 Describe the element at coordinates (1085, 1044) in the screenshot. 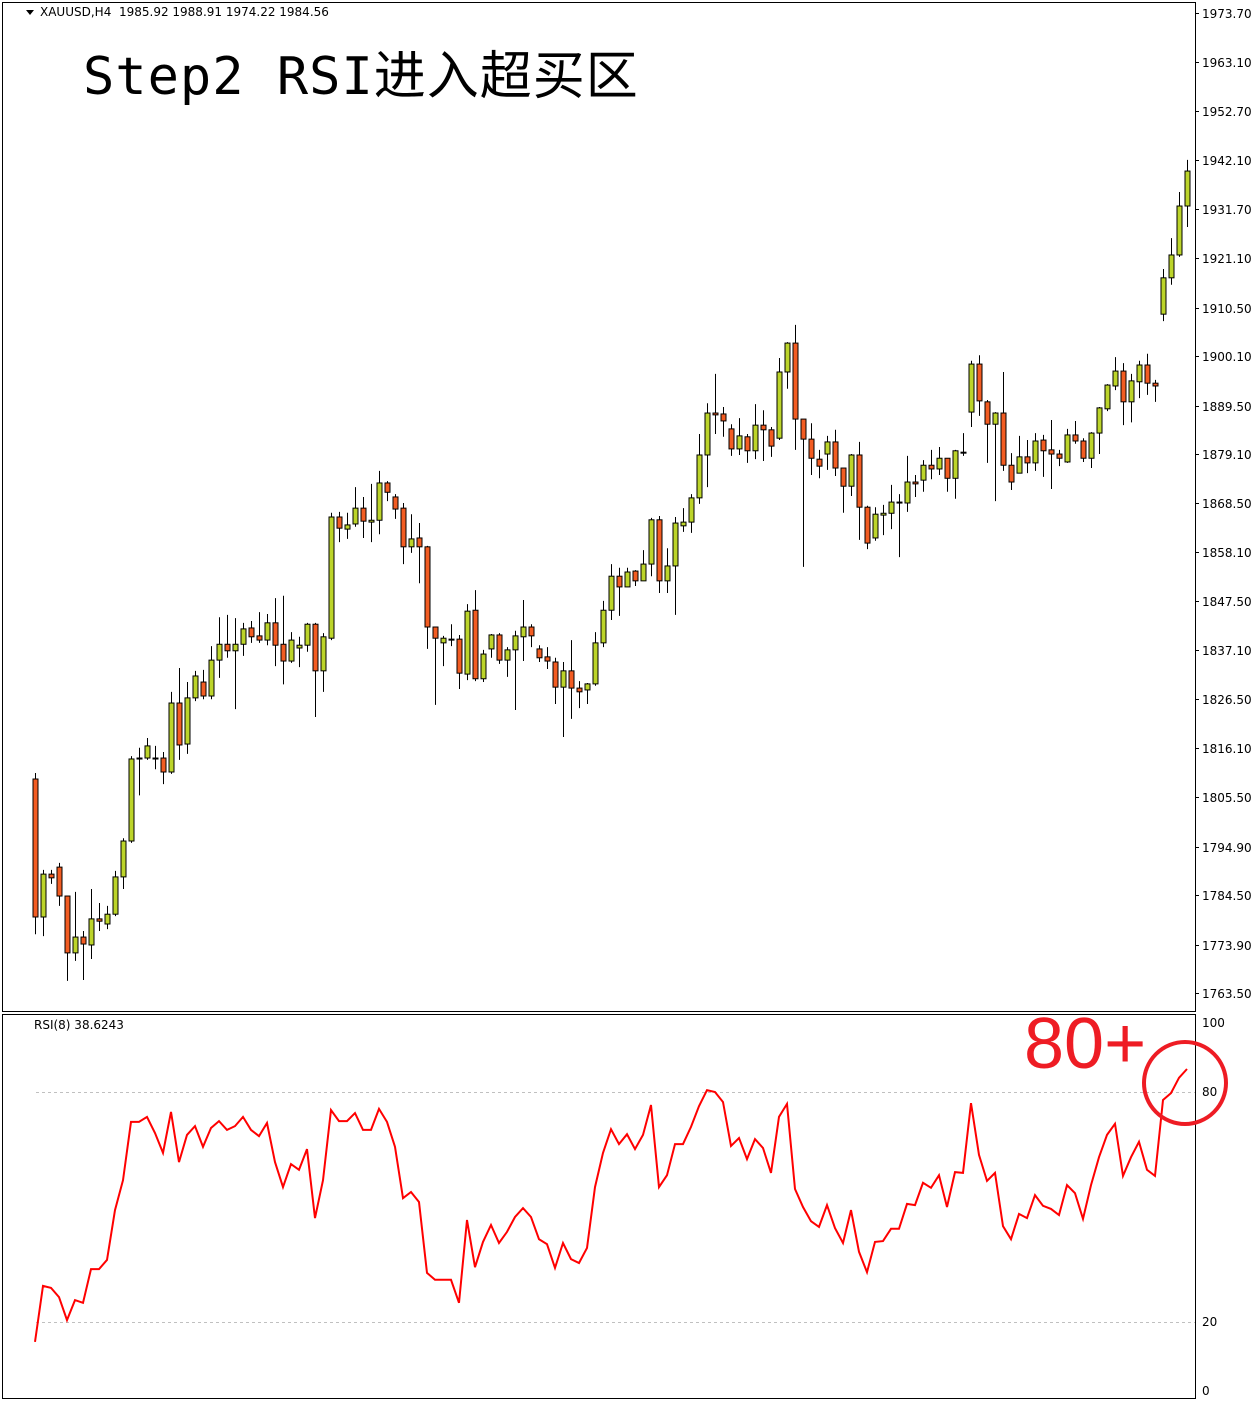

I see `overbought-annotation: 80+` at that location.